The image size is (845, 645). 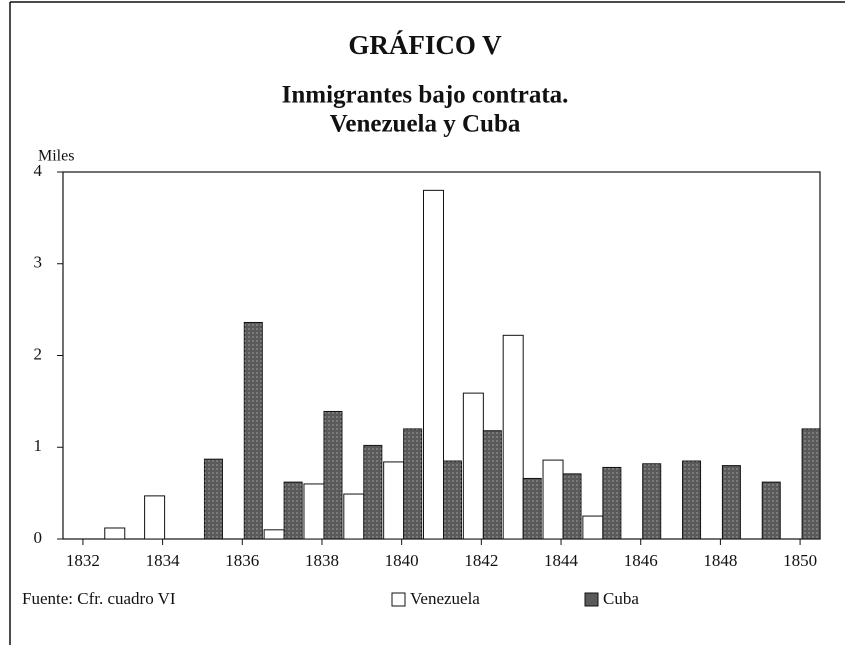 I want to click on y-tick-label: 2, so click(x=38, y=353).